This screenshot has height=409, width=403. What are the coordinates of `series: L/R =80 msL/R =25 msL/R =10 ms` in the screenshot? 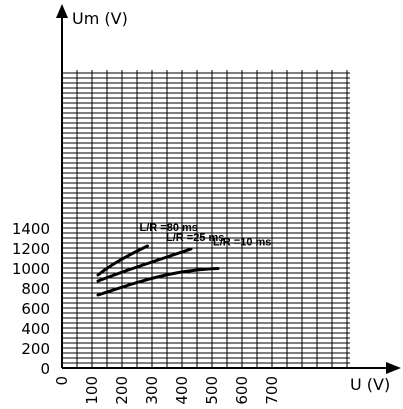 It's located at (183, 259).